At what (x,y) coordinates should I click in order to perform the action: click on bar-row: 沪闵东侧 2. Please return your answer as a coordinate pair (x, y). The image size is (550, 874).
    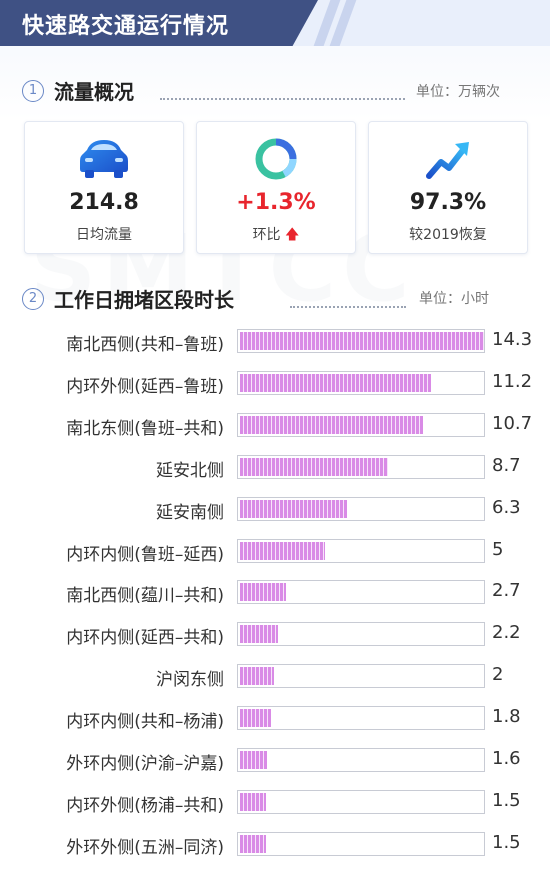
    Looking at the image, I should click on (275, 676).